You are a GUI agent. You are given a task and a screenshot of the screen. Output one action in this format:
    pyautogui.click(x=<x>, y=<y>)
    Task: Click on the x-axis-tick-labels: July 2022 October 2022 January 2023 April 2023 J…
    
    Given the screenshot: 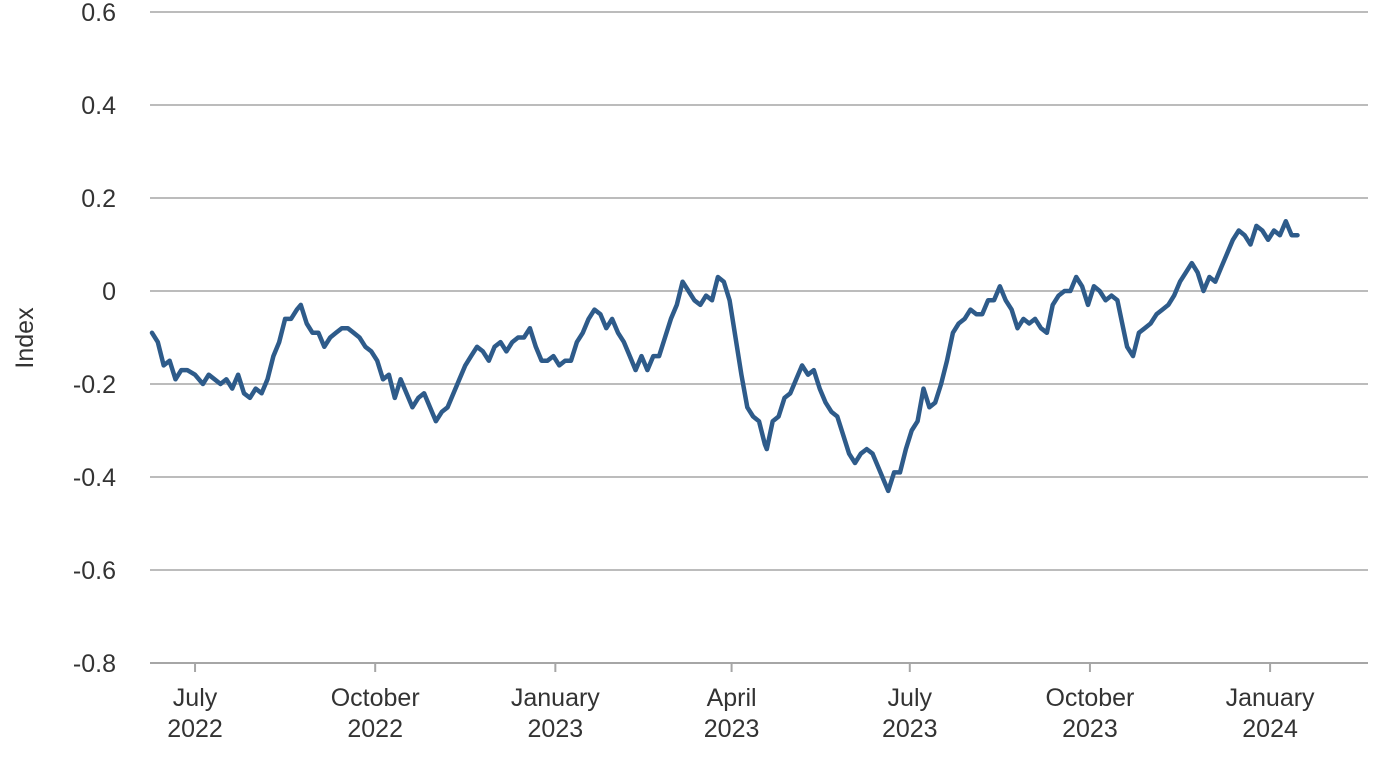 What is the action you would take?
    pyautogui.click(x=741, y=713)
    